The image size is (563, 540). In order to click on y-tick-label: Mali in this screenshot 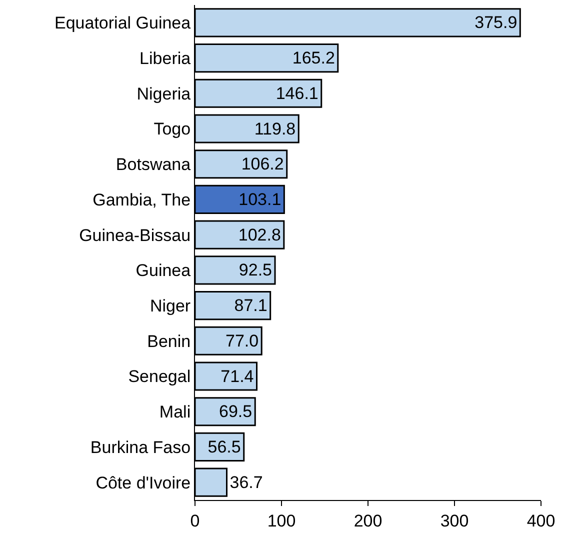, I will do `click(175, 412)`.